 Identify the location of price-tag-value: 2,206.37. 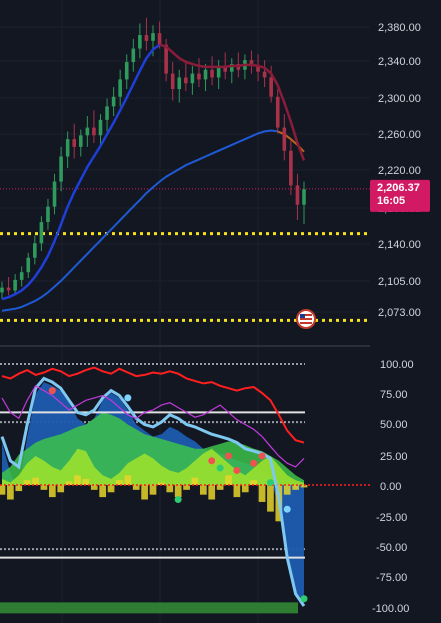
(398, 188).